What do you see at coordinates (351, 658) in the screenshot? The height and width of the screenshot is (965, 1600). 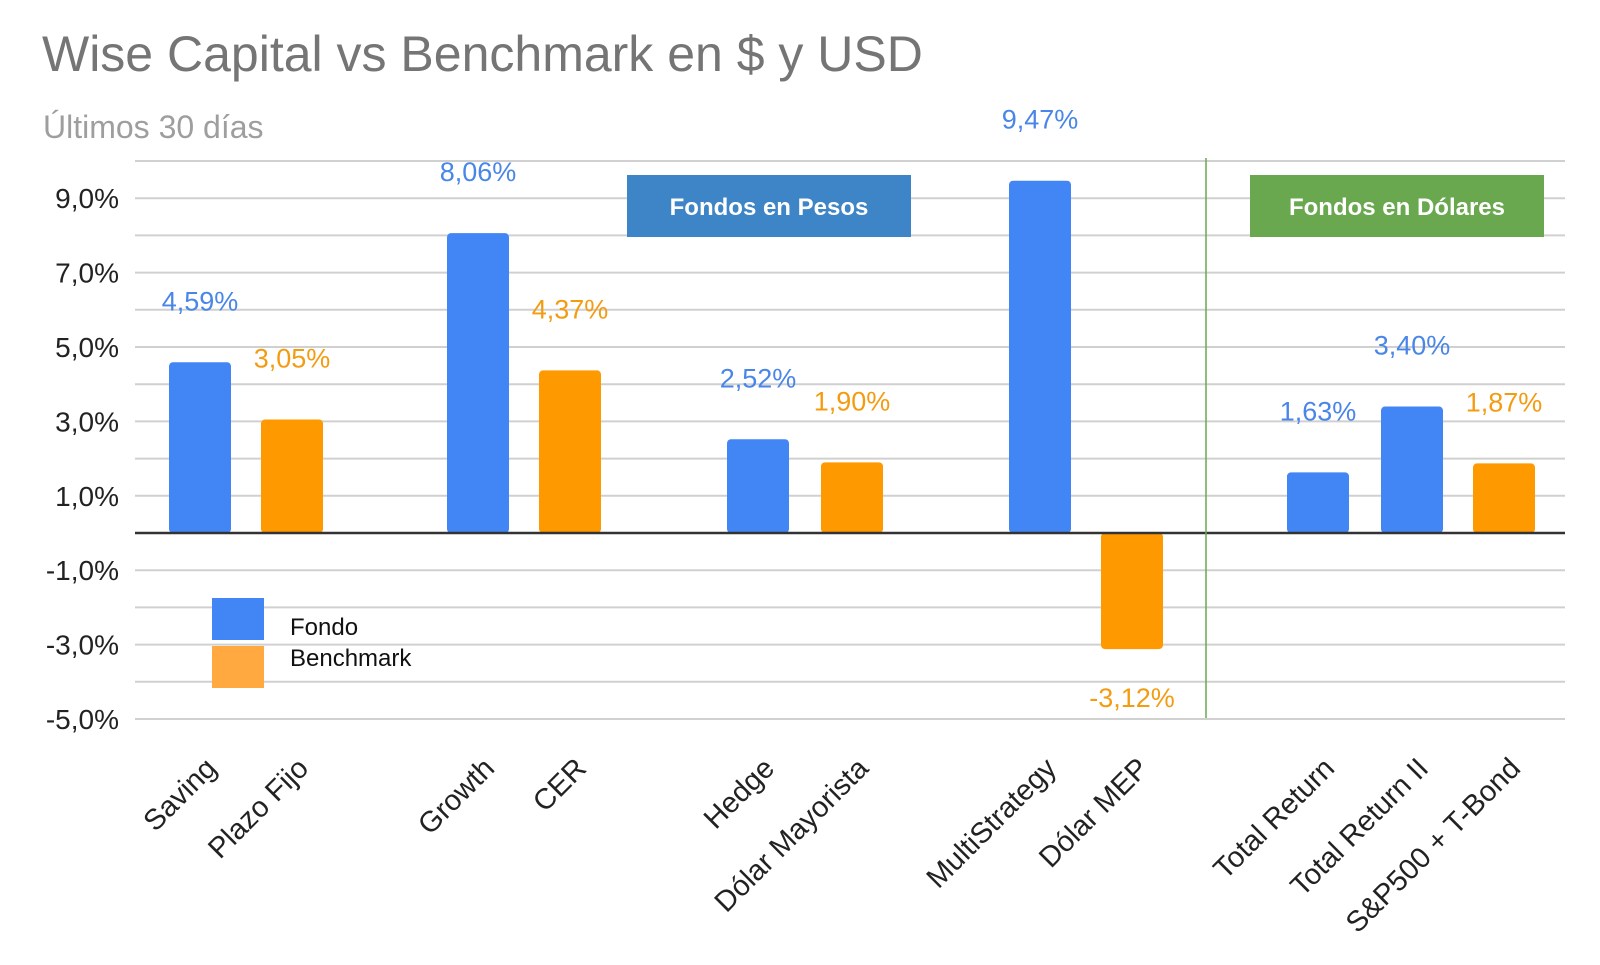 I see `legend-label: Benchmark` at bounding box center [351, 658].